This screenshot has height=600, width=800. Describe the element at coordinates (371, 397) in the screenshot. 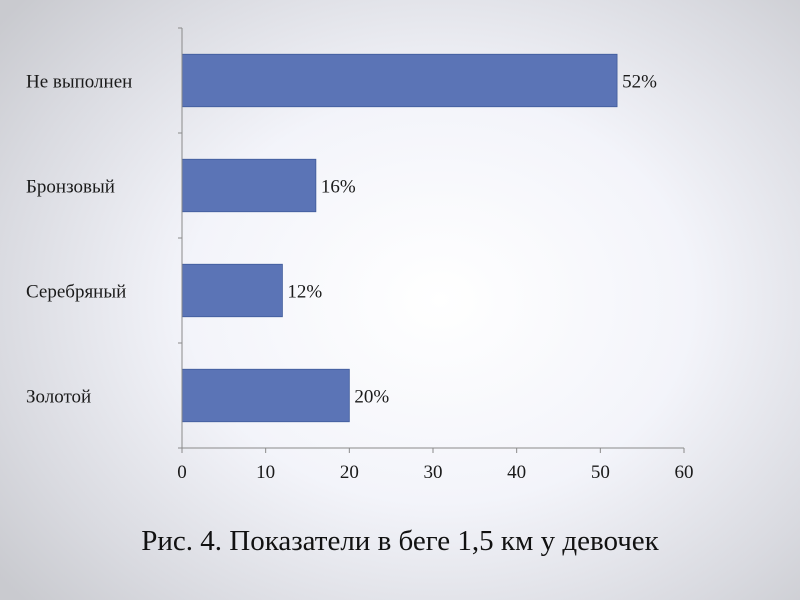

I see `data-label: 20%` at that location.